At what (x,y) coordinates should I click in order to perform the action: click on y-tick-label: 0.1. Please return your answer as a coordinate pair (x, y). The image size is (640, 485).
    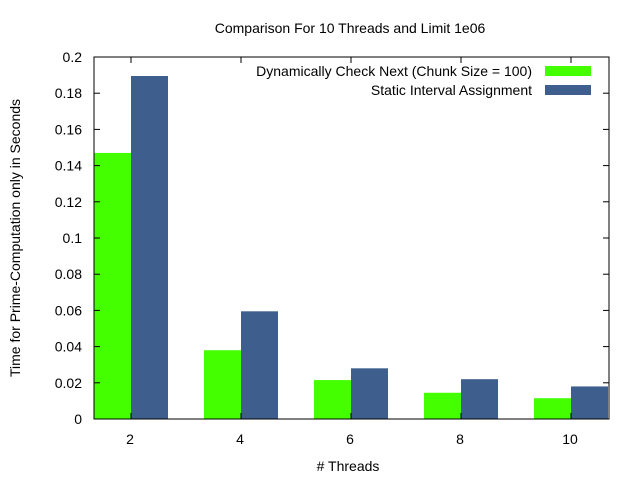
    Looking at the image, I should click on (73, 238).